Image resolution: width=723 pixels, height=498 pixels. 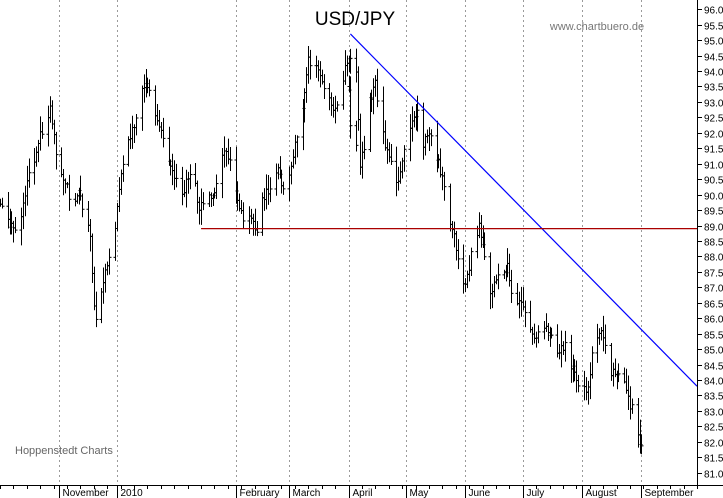 I want to click on y-tick-label: 84.5, so click(x=713, y=367).